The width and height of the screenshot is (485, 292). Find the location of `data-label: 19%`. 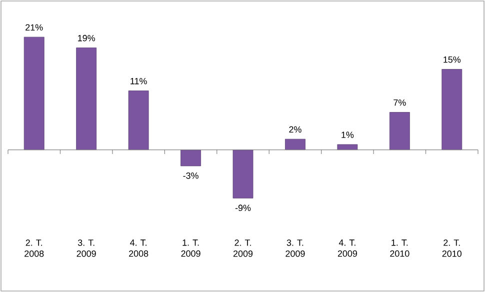

data-label: 19% is located at coordinates (86, 38).